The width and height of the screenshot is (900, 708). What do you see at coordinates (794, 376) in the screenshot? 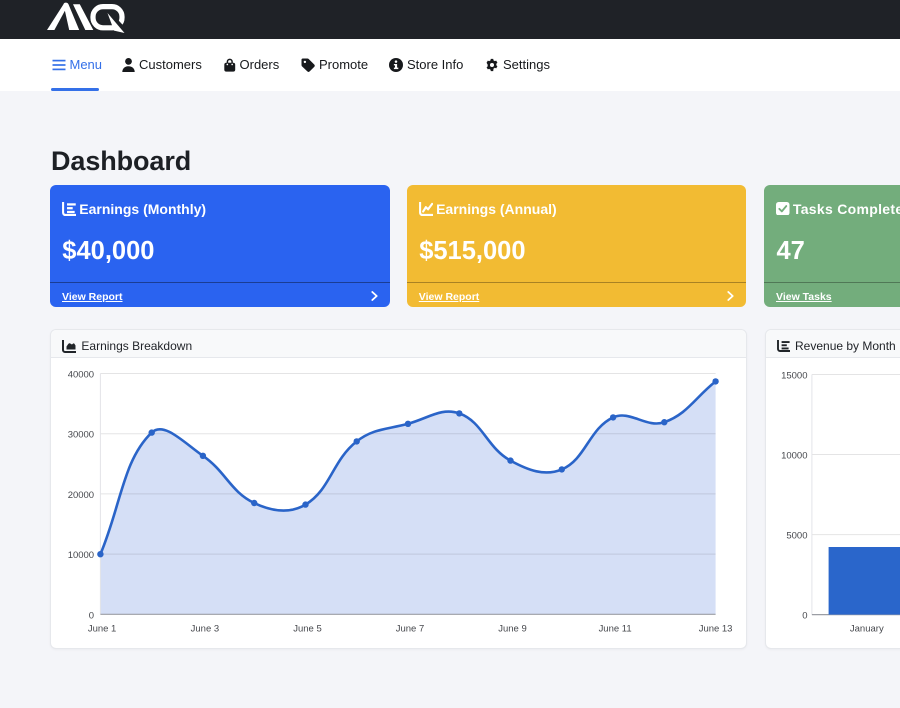
I see `svg-text: 15000` at bounding box center [794, 376].